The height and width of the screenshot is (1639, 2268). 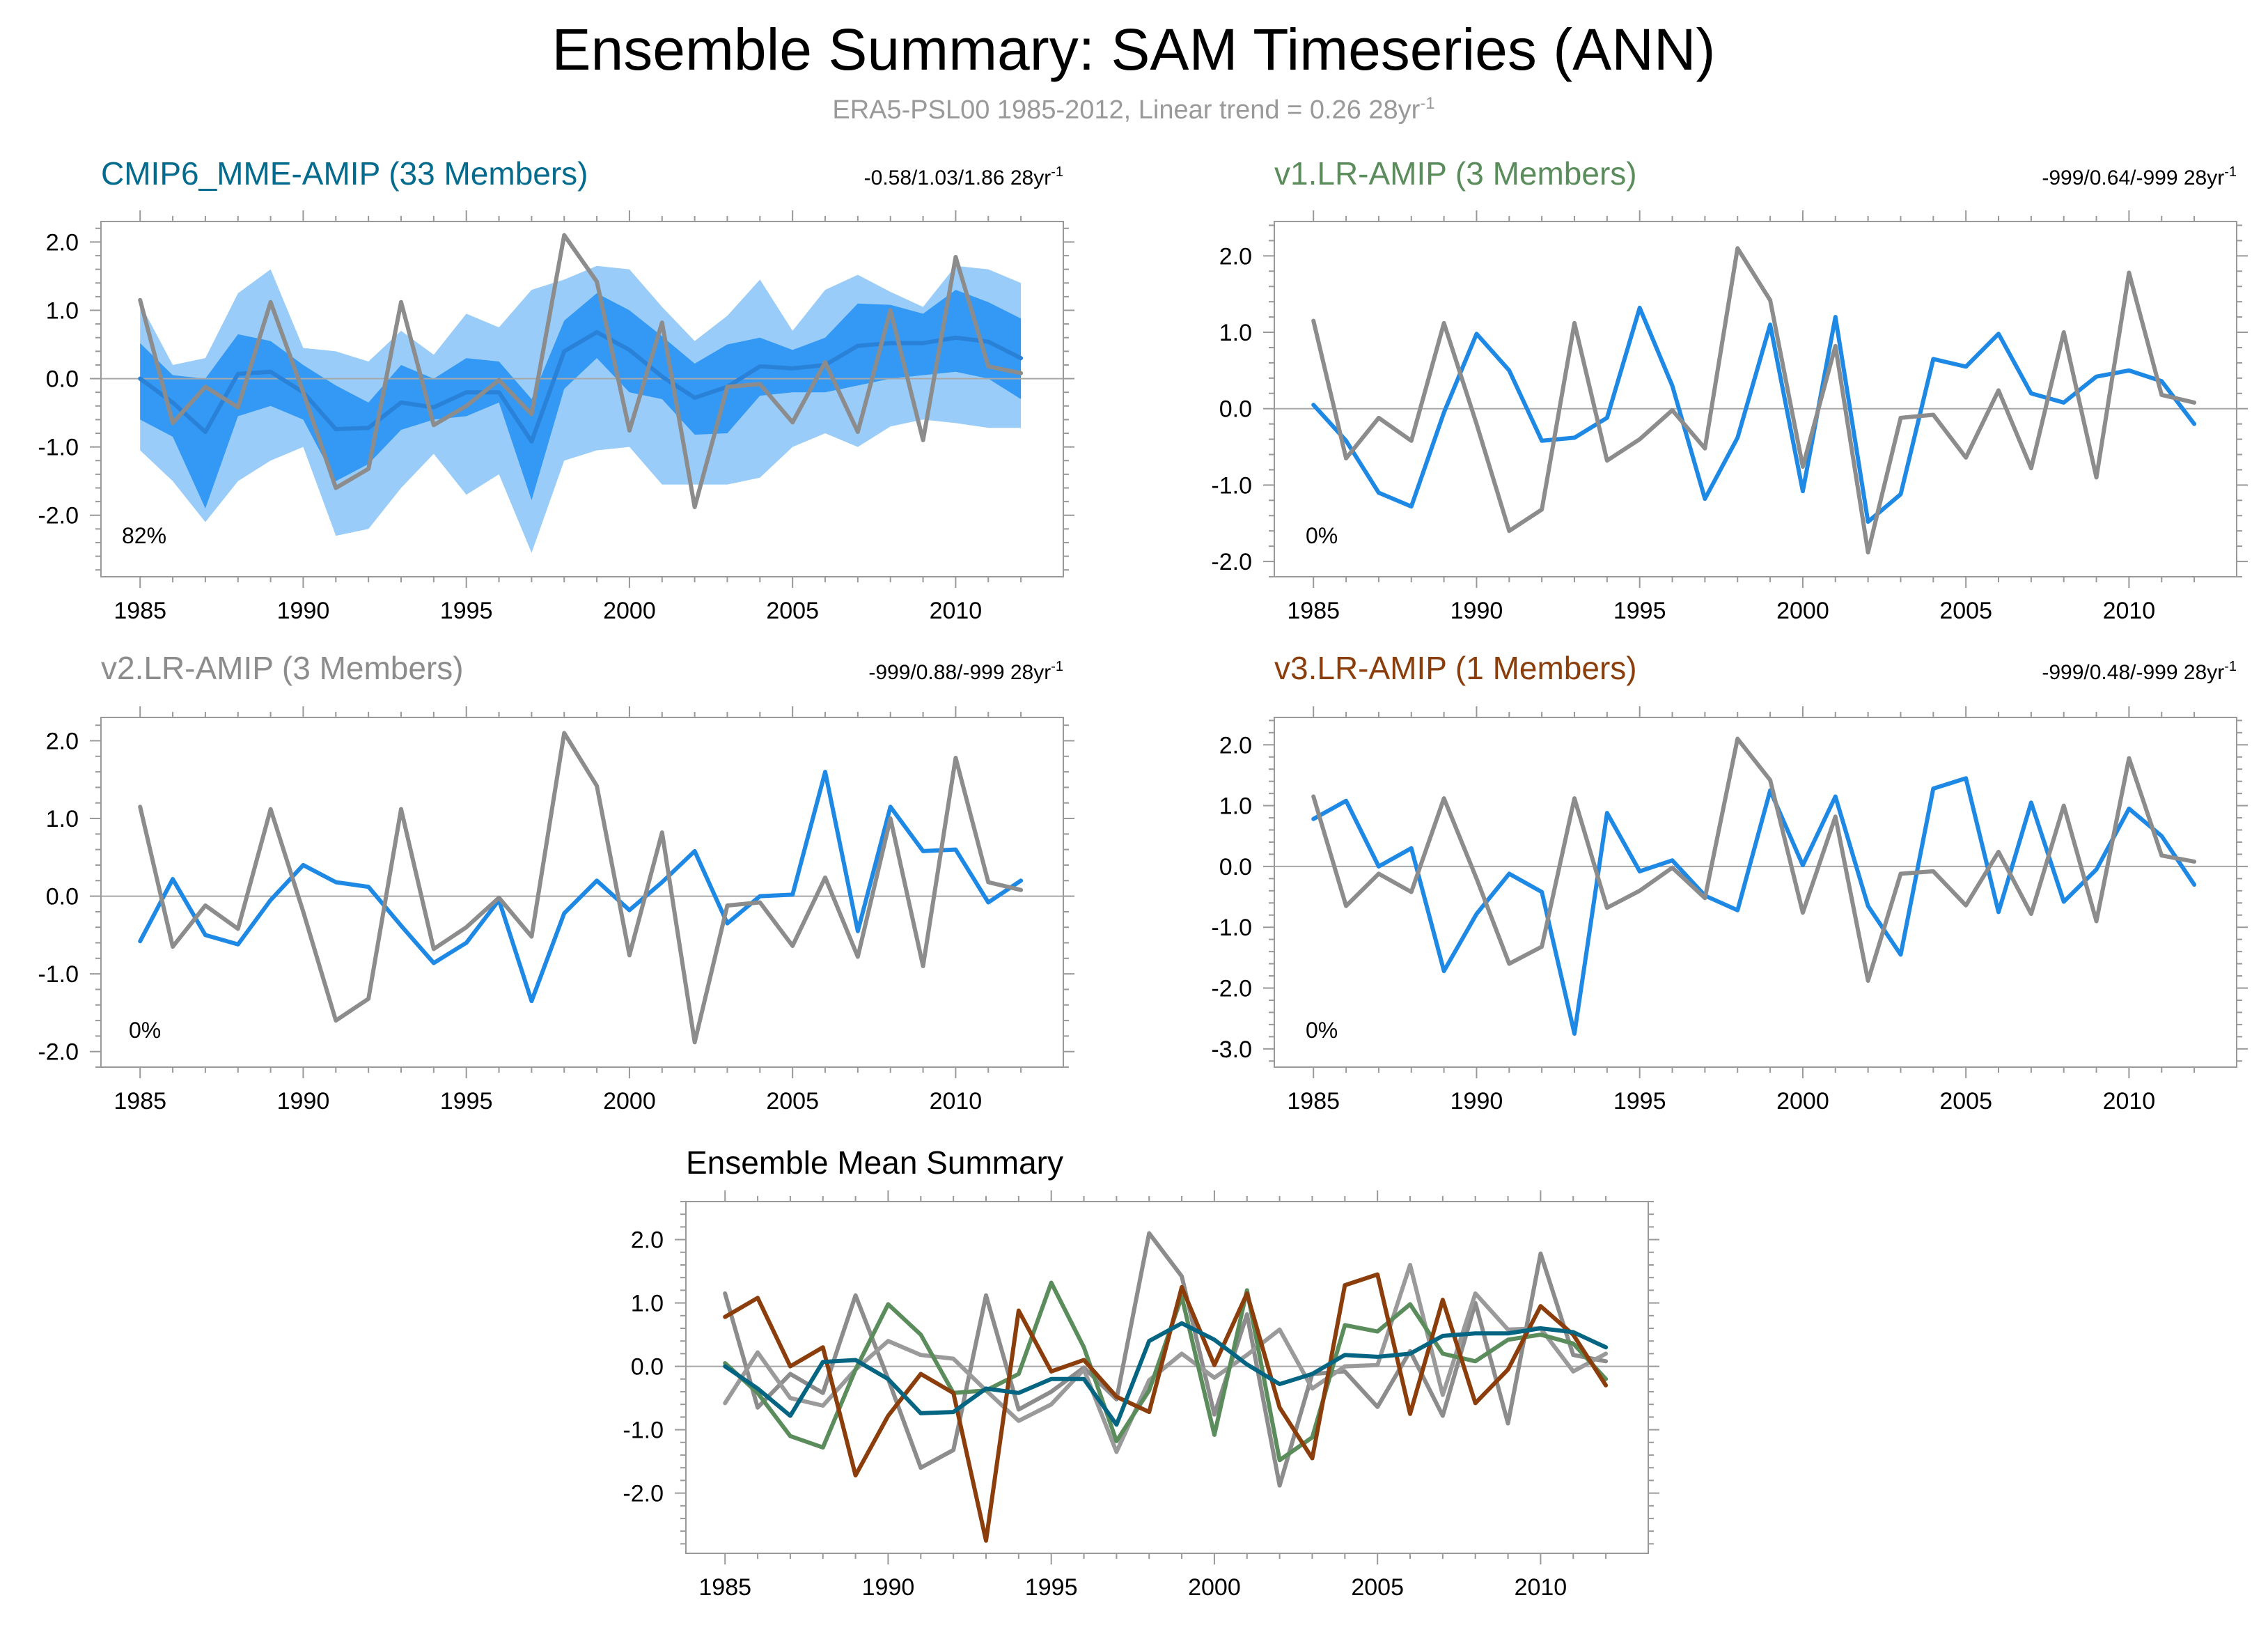 I want to click on panel-stats: -0.58/1.03/1.86 28yr-1, so click(x=963, y=176).